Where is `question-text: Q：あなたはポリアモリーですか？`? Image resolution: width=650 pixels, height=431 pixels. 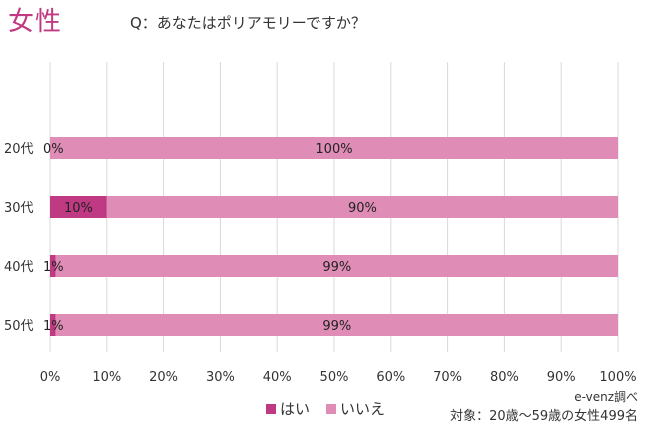 question-text: Q：あなたはポリアモリーですか？ is located at coordinates (248, 23).